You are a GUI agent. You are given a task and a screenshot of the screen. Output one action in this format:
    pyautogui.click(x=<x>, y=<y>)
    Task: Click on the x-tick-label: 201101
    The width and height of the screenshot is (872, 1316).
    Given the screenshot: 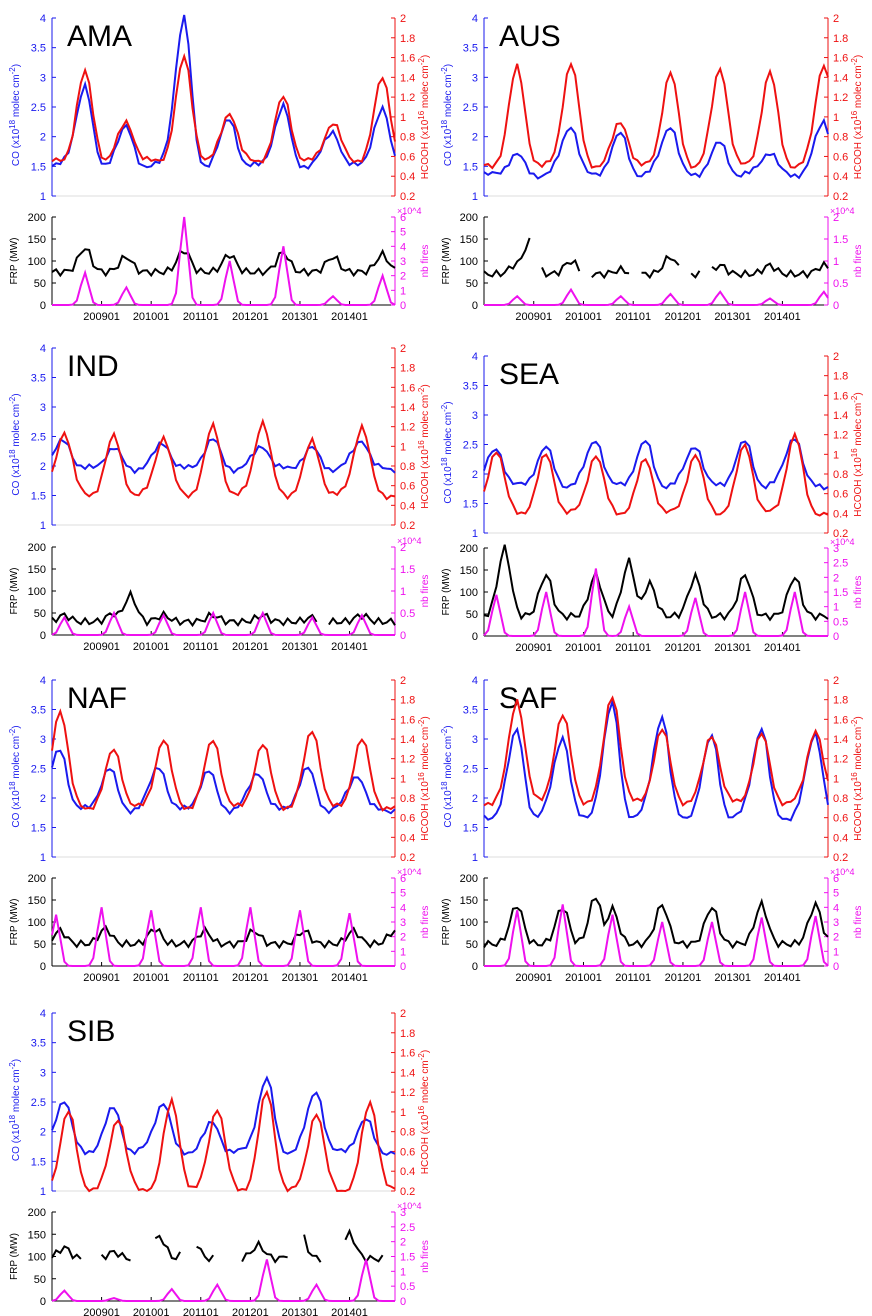 What is the action you would take?
    pyautogui.click(x=201, y=317)
    